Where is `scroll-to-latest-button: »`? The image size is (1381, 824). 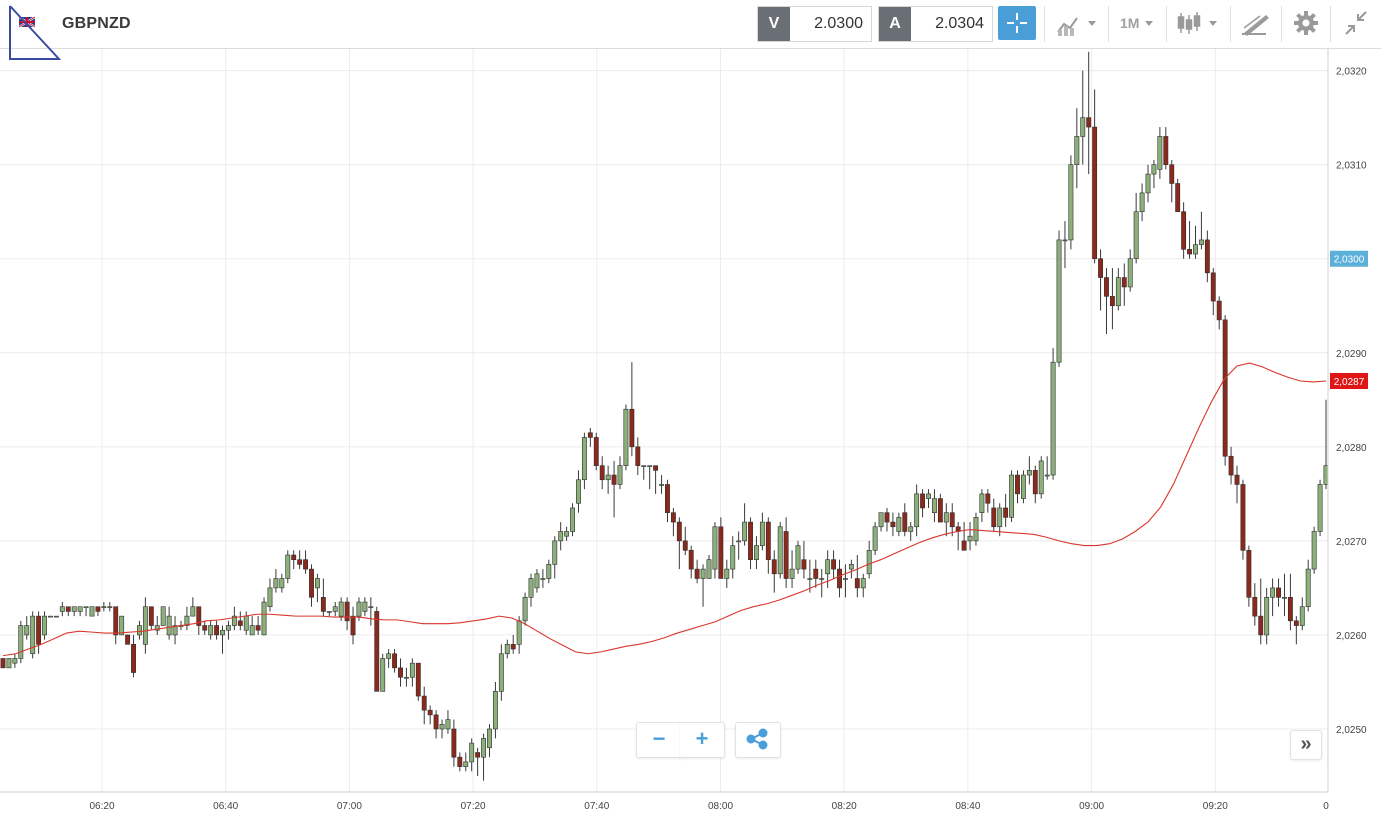
scroll-to-latest-button: » is located at coordinates (1306, 745).